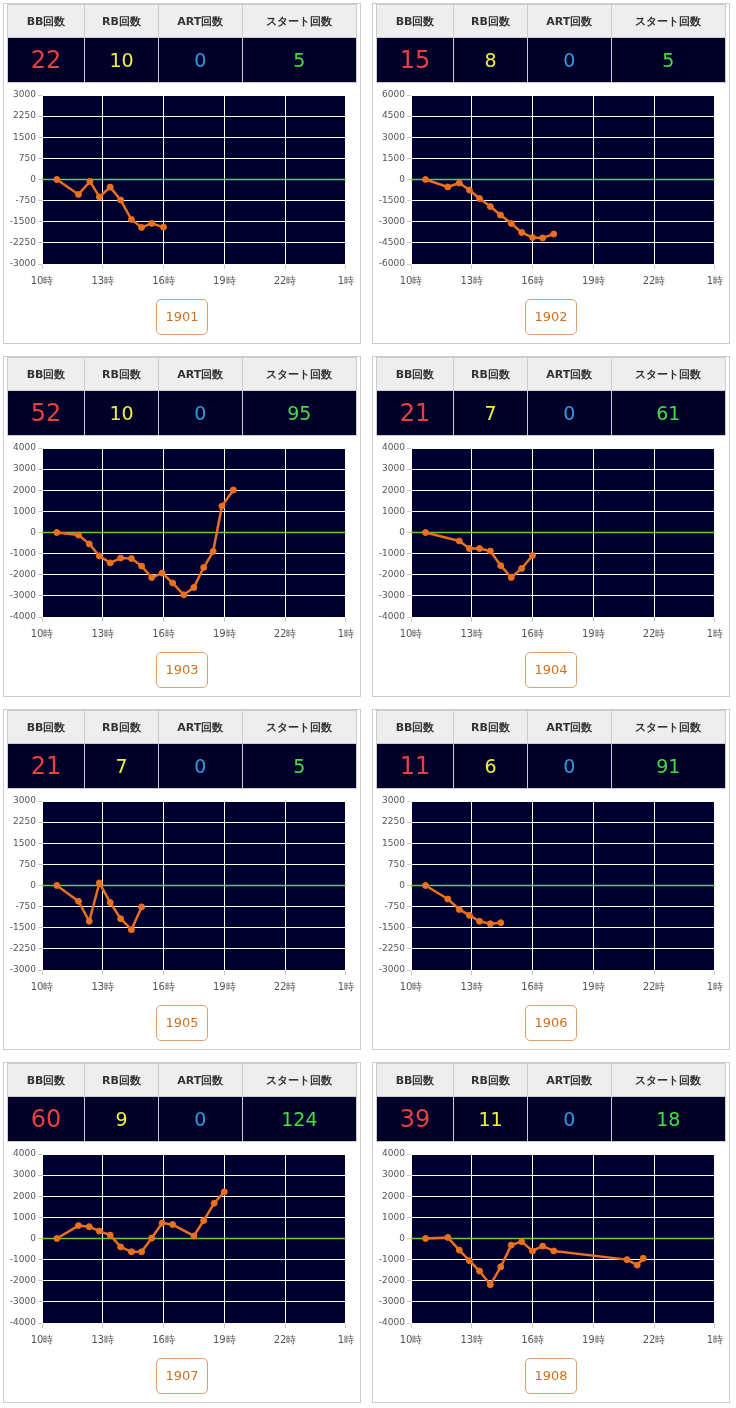 The width and height of the screenshot is (736, 1408). Describe the element at coordinates (23, 1258) in the screenshot. I see `y-tick-label: -1000` at that location.